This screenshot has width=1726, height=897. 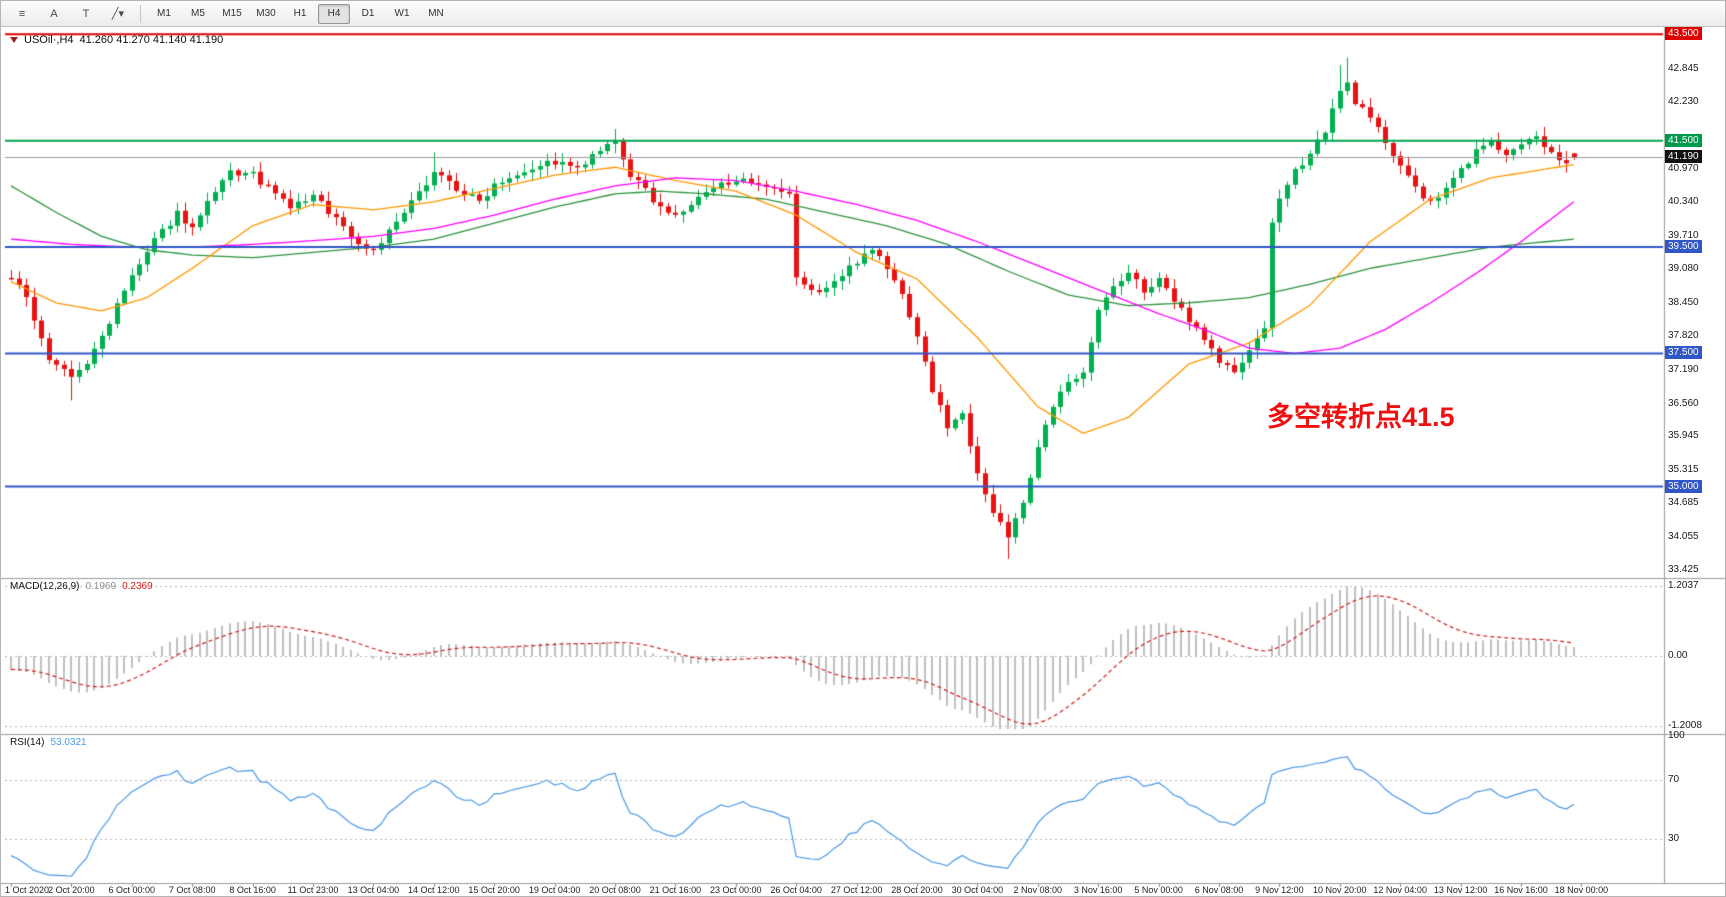 I want to click on toolbar-tools: ≡ A T ╱▾, so click(x=70, y=14).